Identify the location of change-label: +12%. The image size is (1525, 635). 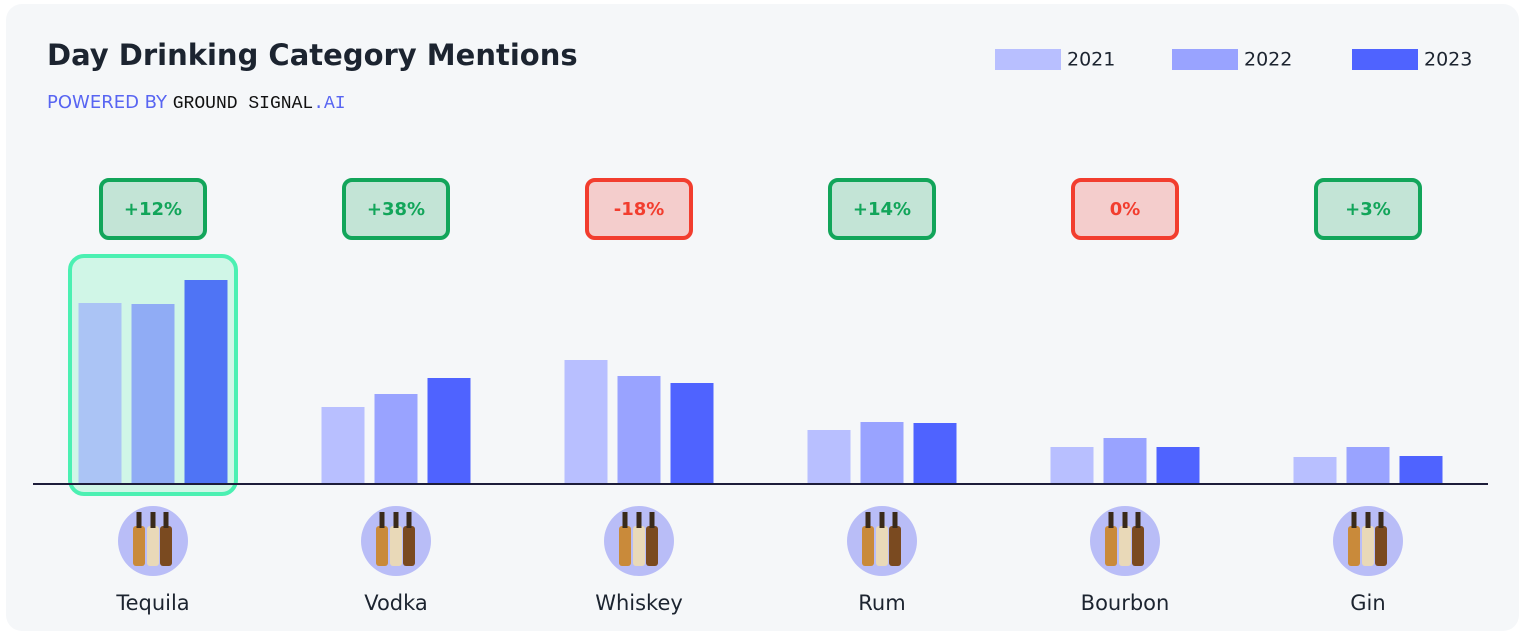
(153, 209).